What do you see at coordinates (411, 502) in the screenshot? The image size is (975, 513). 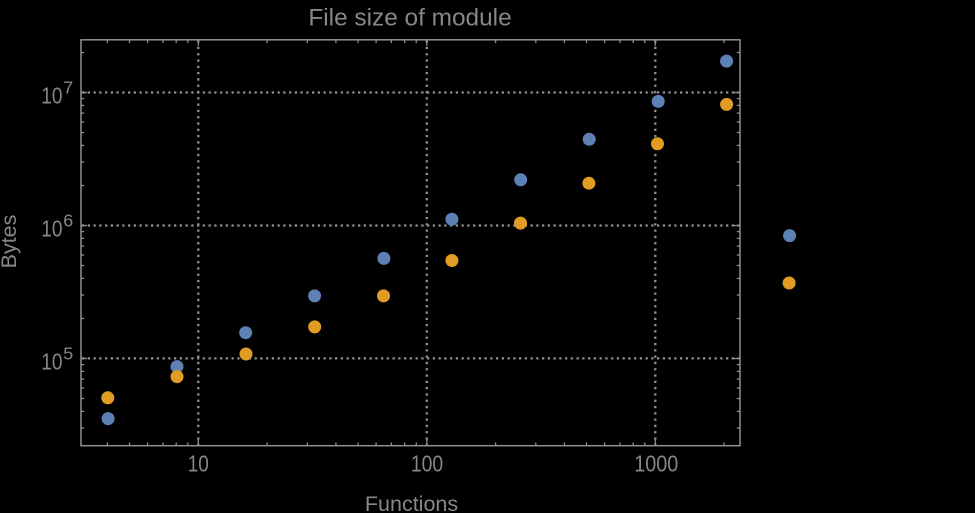 I see `svg-text: Functions` at bounding box center [411, 502].